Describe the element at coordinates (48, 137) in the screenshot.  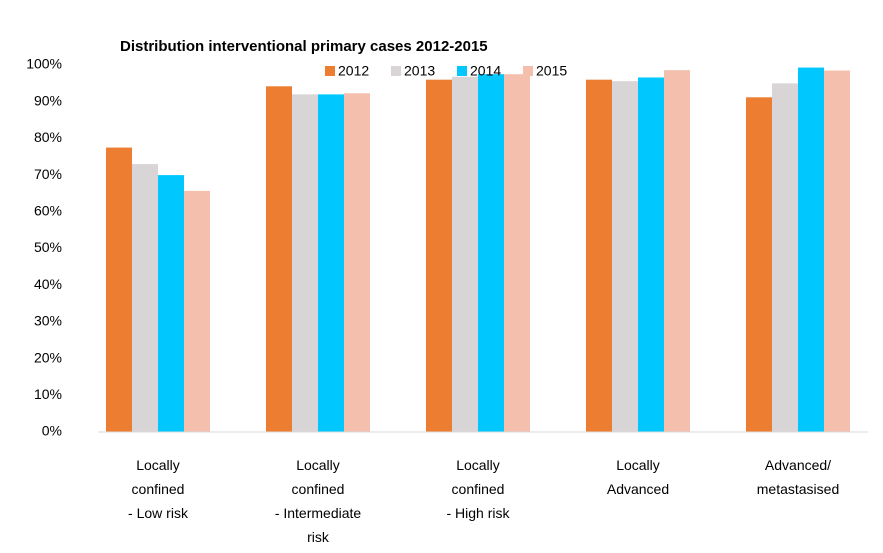
I see `y-tick-label: 80%` at that location.